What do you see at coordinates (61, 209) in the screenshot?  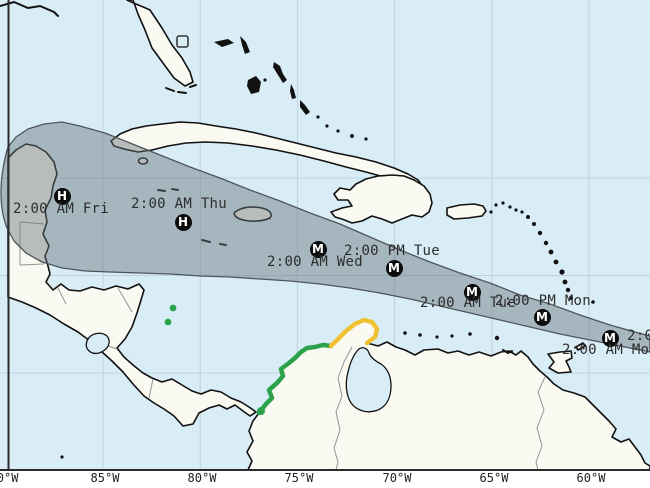 I see `forecast-point-label: 2:00 AM Fri` at bounding box center [61, 209].